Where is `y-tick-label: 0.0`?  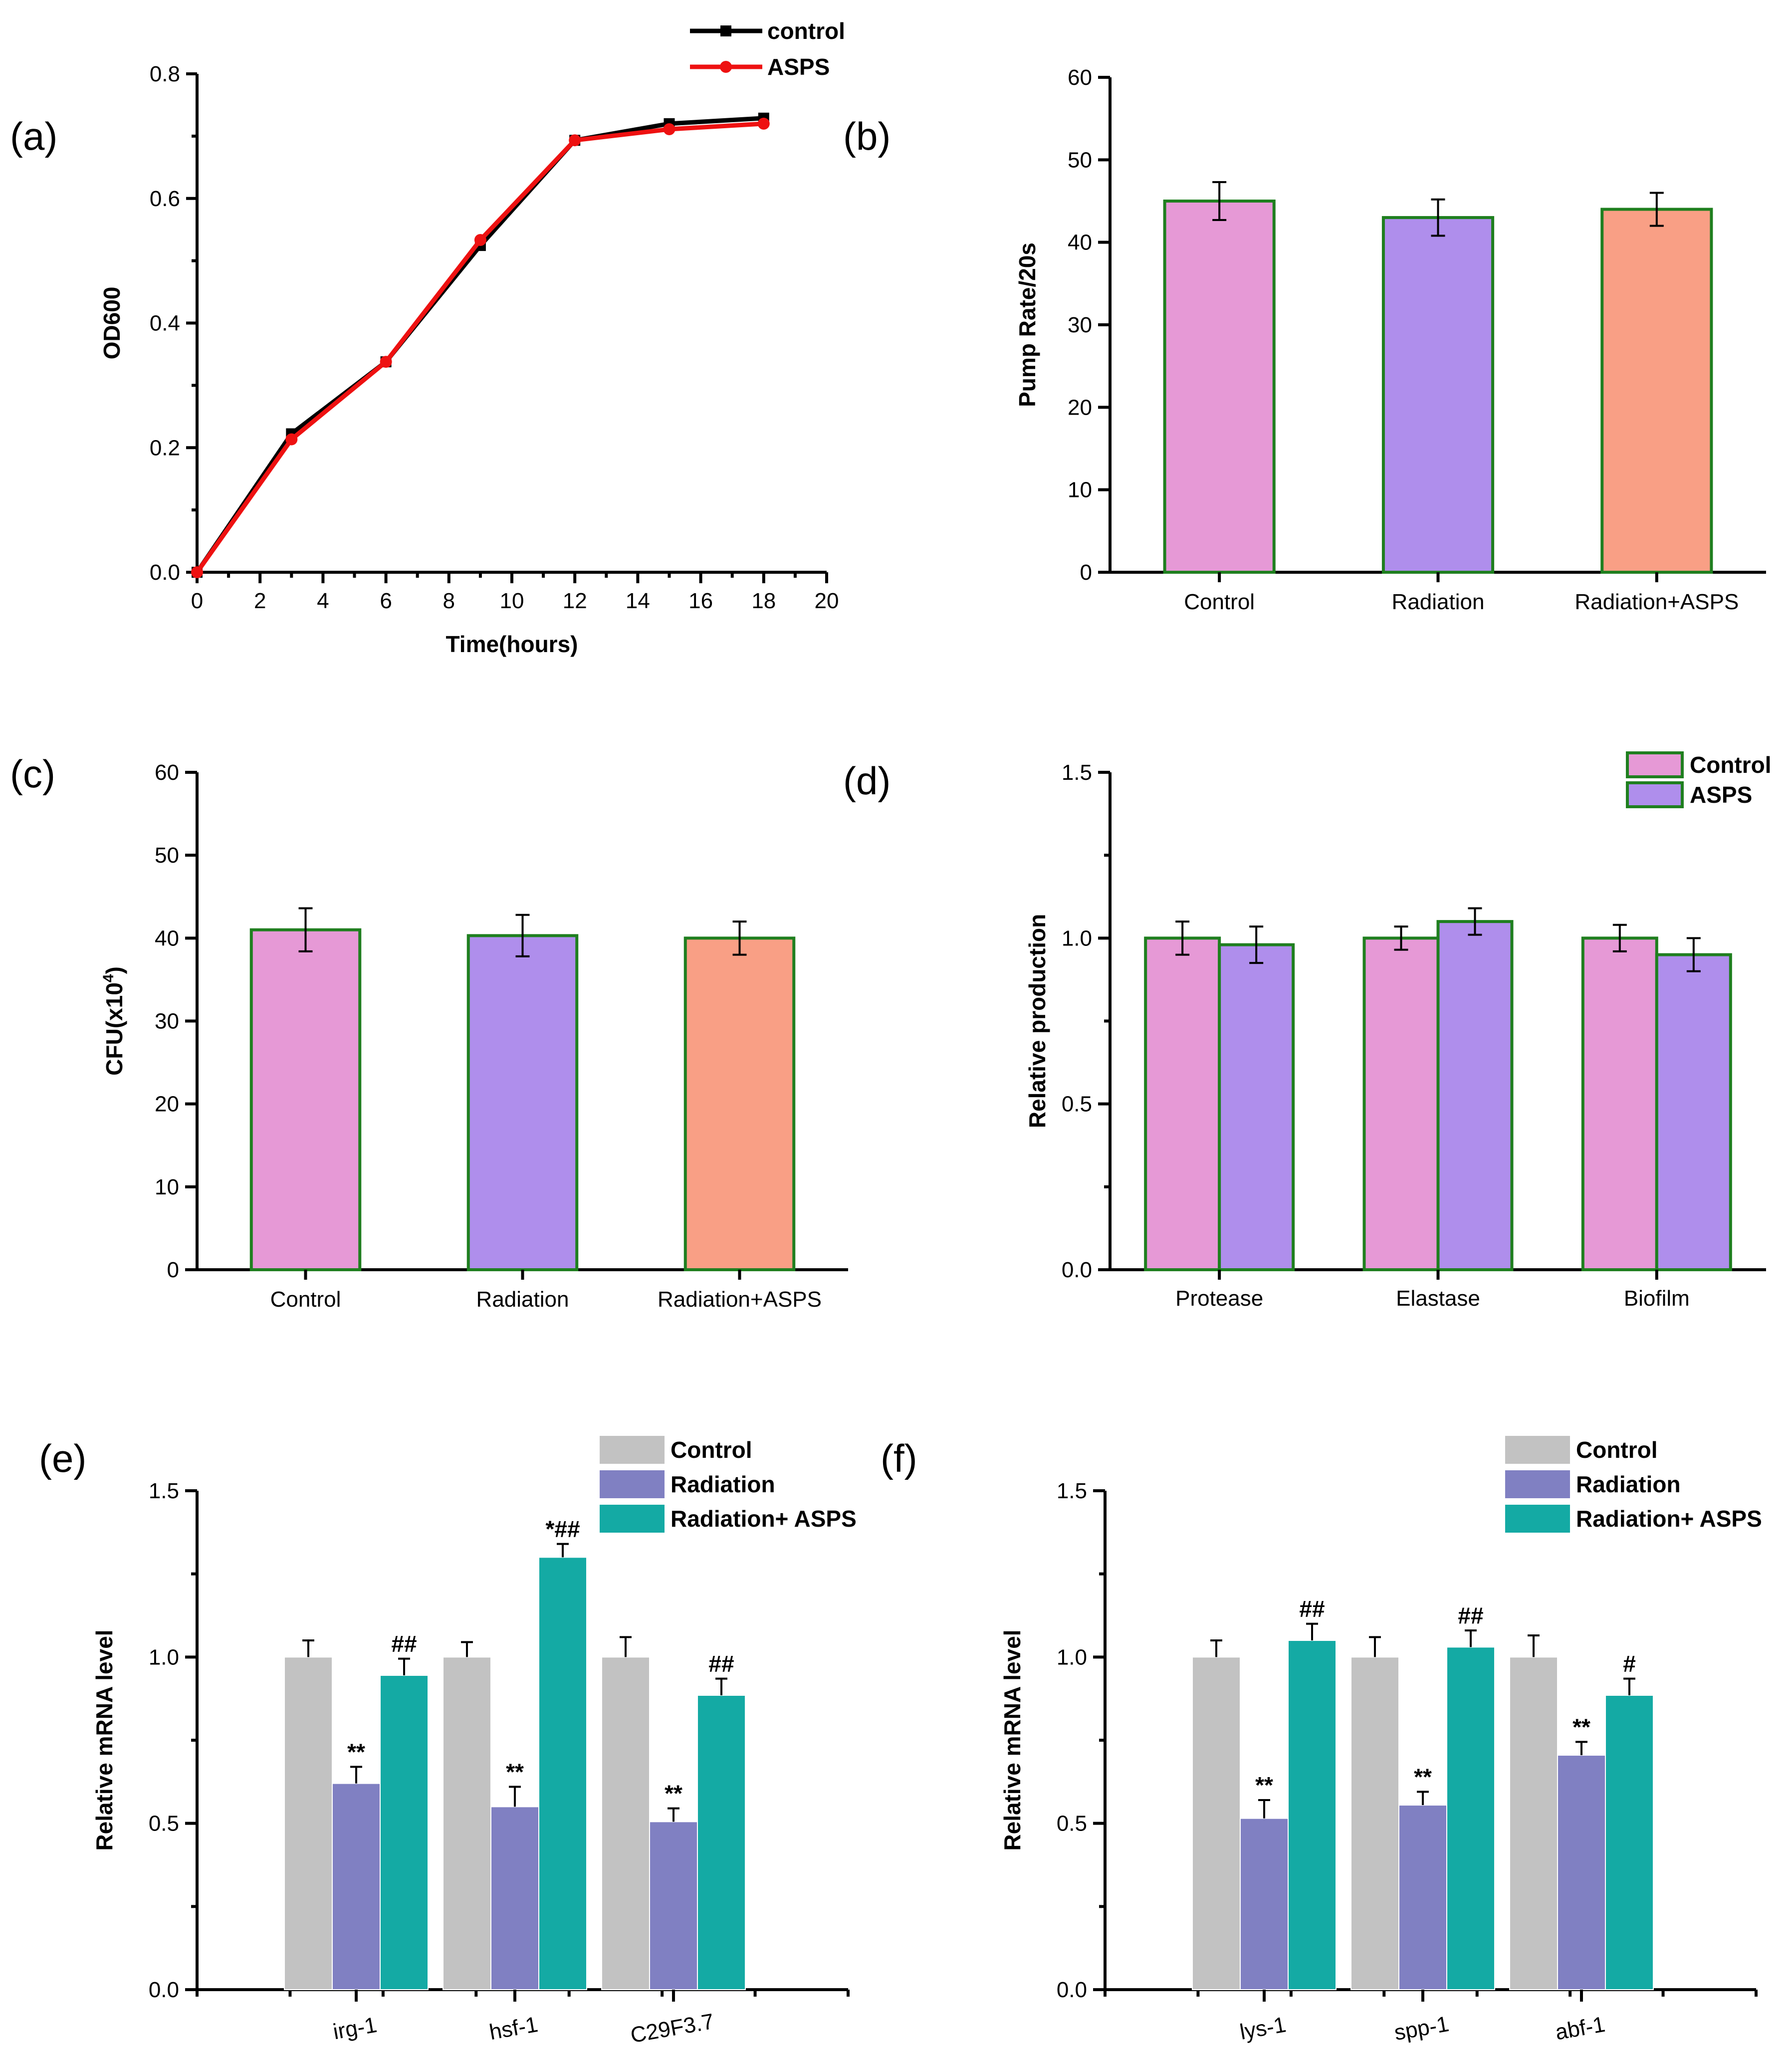 y-tick-label: 0.0 is located at coordinates (164, 1990).